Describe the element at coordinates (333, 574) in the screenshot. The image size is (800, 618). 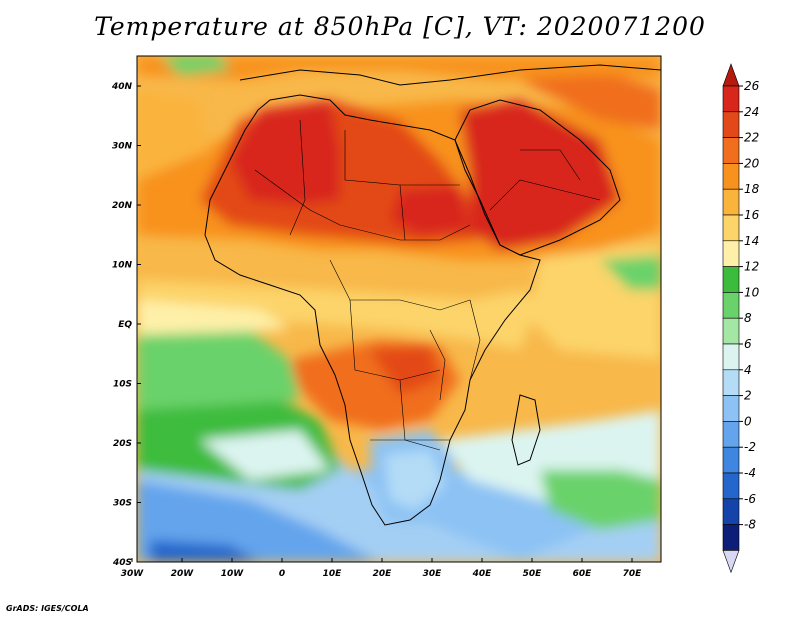
I see `lon-tick-label: 10E` at that location.